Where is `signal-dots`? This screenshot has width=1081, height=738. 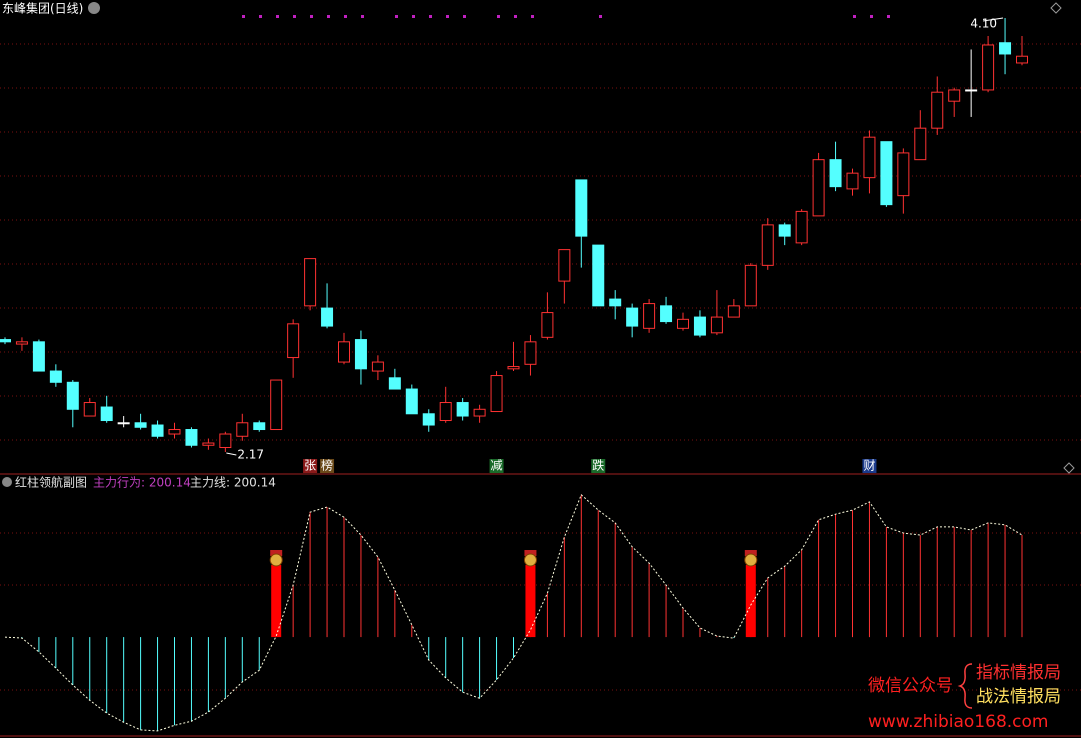 signal-dots is located at coordinates (566, 16).